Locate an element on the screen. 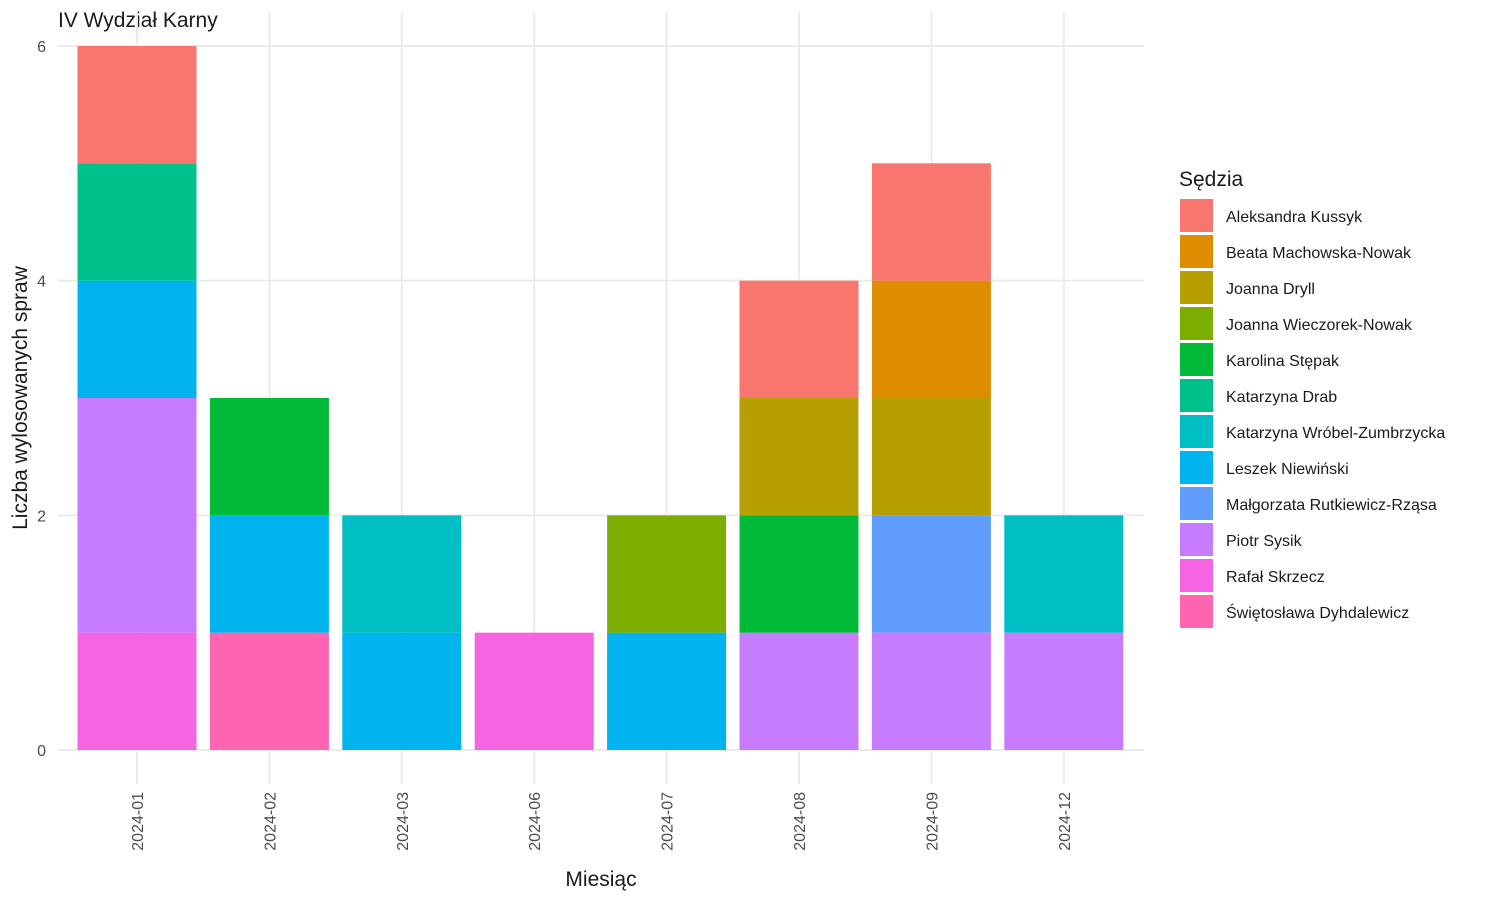 The width and height of the screenshot is (1500, 900). legend-label: Karolina Stępak is located at coordinates (1283, 361).